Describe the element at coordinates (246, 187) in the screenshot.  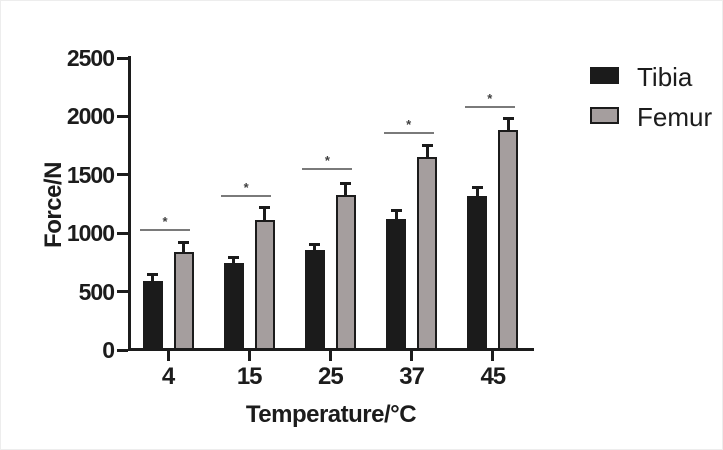
I see `significance-asterisk-15: *` at that location.